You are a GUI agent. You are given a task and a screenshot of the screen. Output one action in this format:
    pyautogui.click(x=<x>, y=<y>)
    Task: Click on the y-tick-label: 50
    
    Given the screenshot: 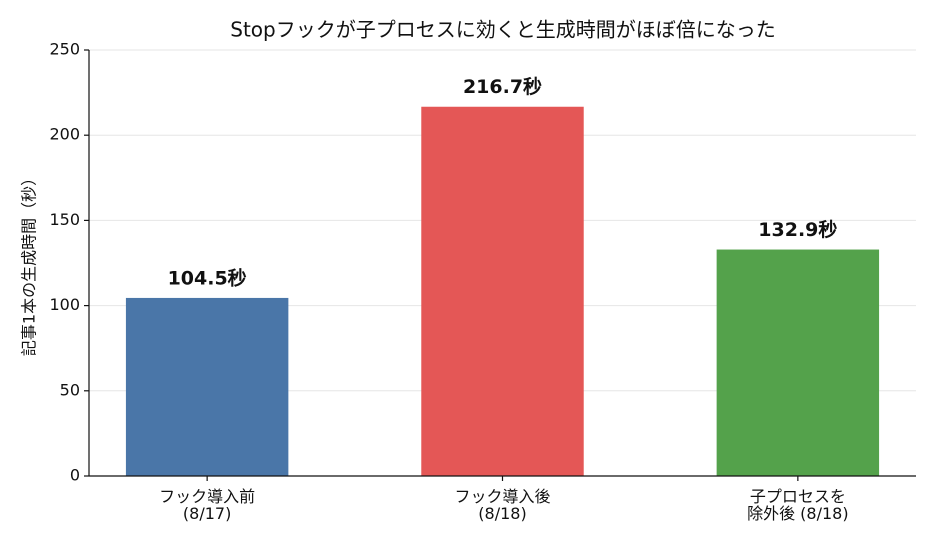 What is the action you would take?
    pyautogui.click(x=70, y=389)
    